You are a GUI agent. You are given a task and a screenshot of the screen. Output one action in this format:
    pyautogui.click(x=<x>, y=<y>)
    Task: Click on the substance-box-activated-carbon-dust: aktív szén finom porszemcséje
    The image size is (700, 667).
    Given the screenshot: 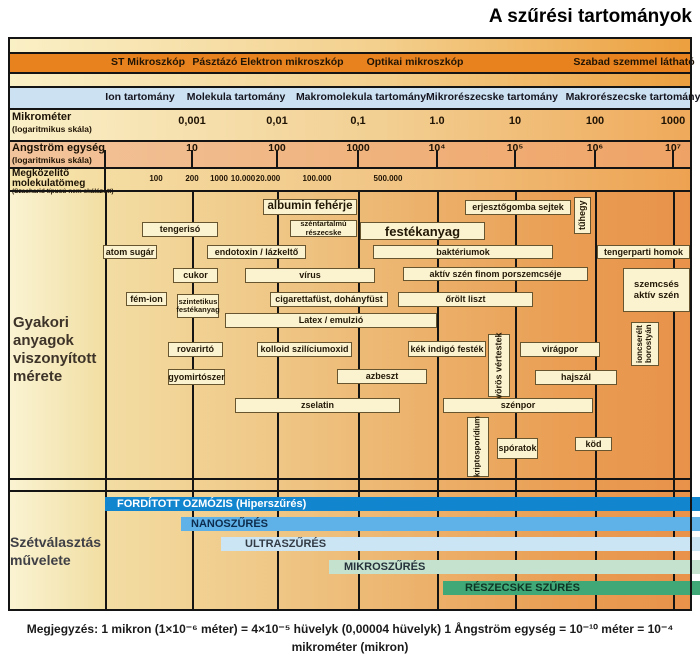 What is the action you would take?
    pyautogui.click(x=495, y=274)
    